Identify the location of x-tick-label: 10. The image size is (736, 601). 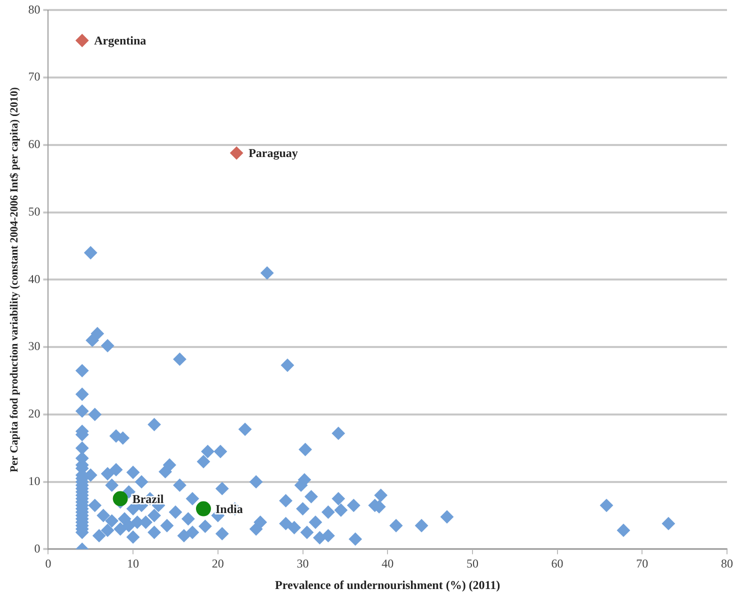
(133, 563).